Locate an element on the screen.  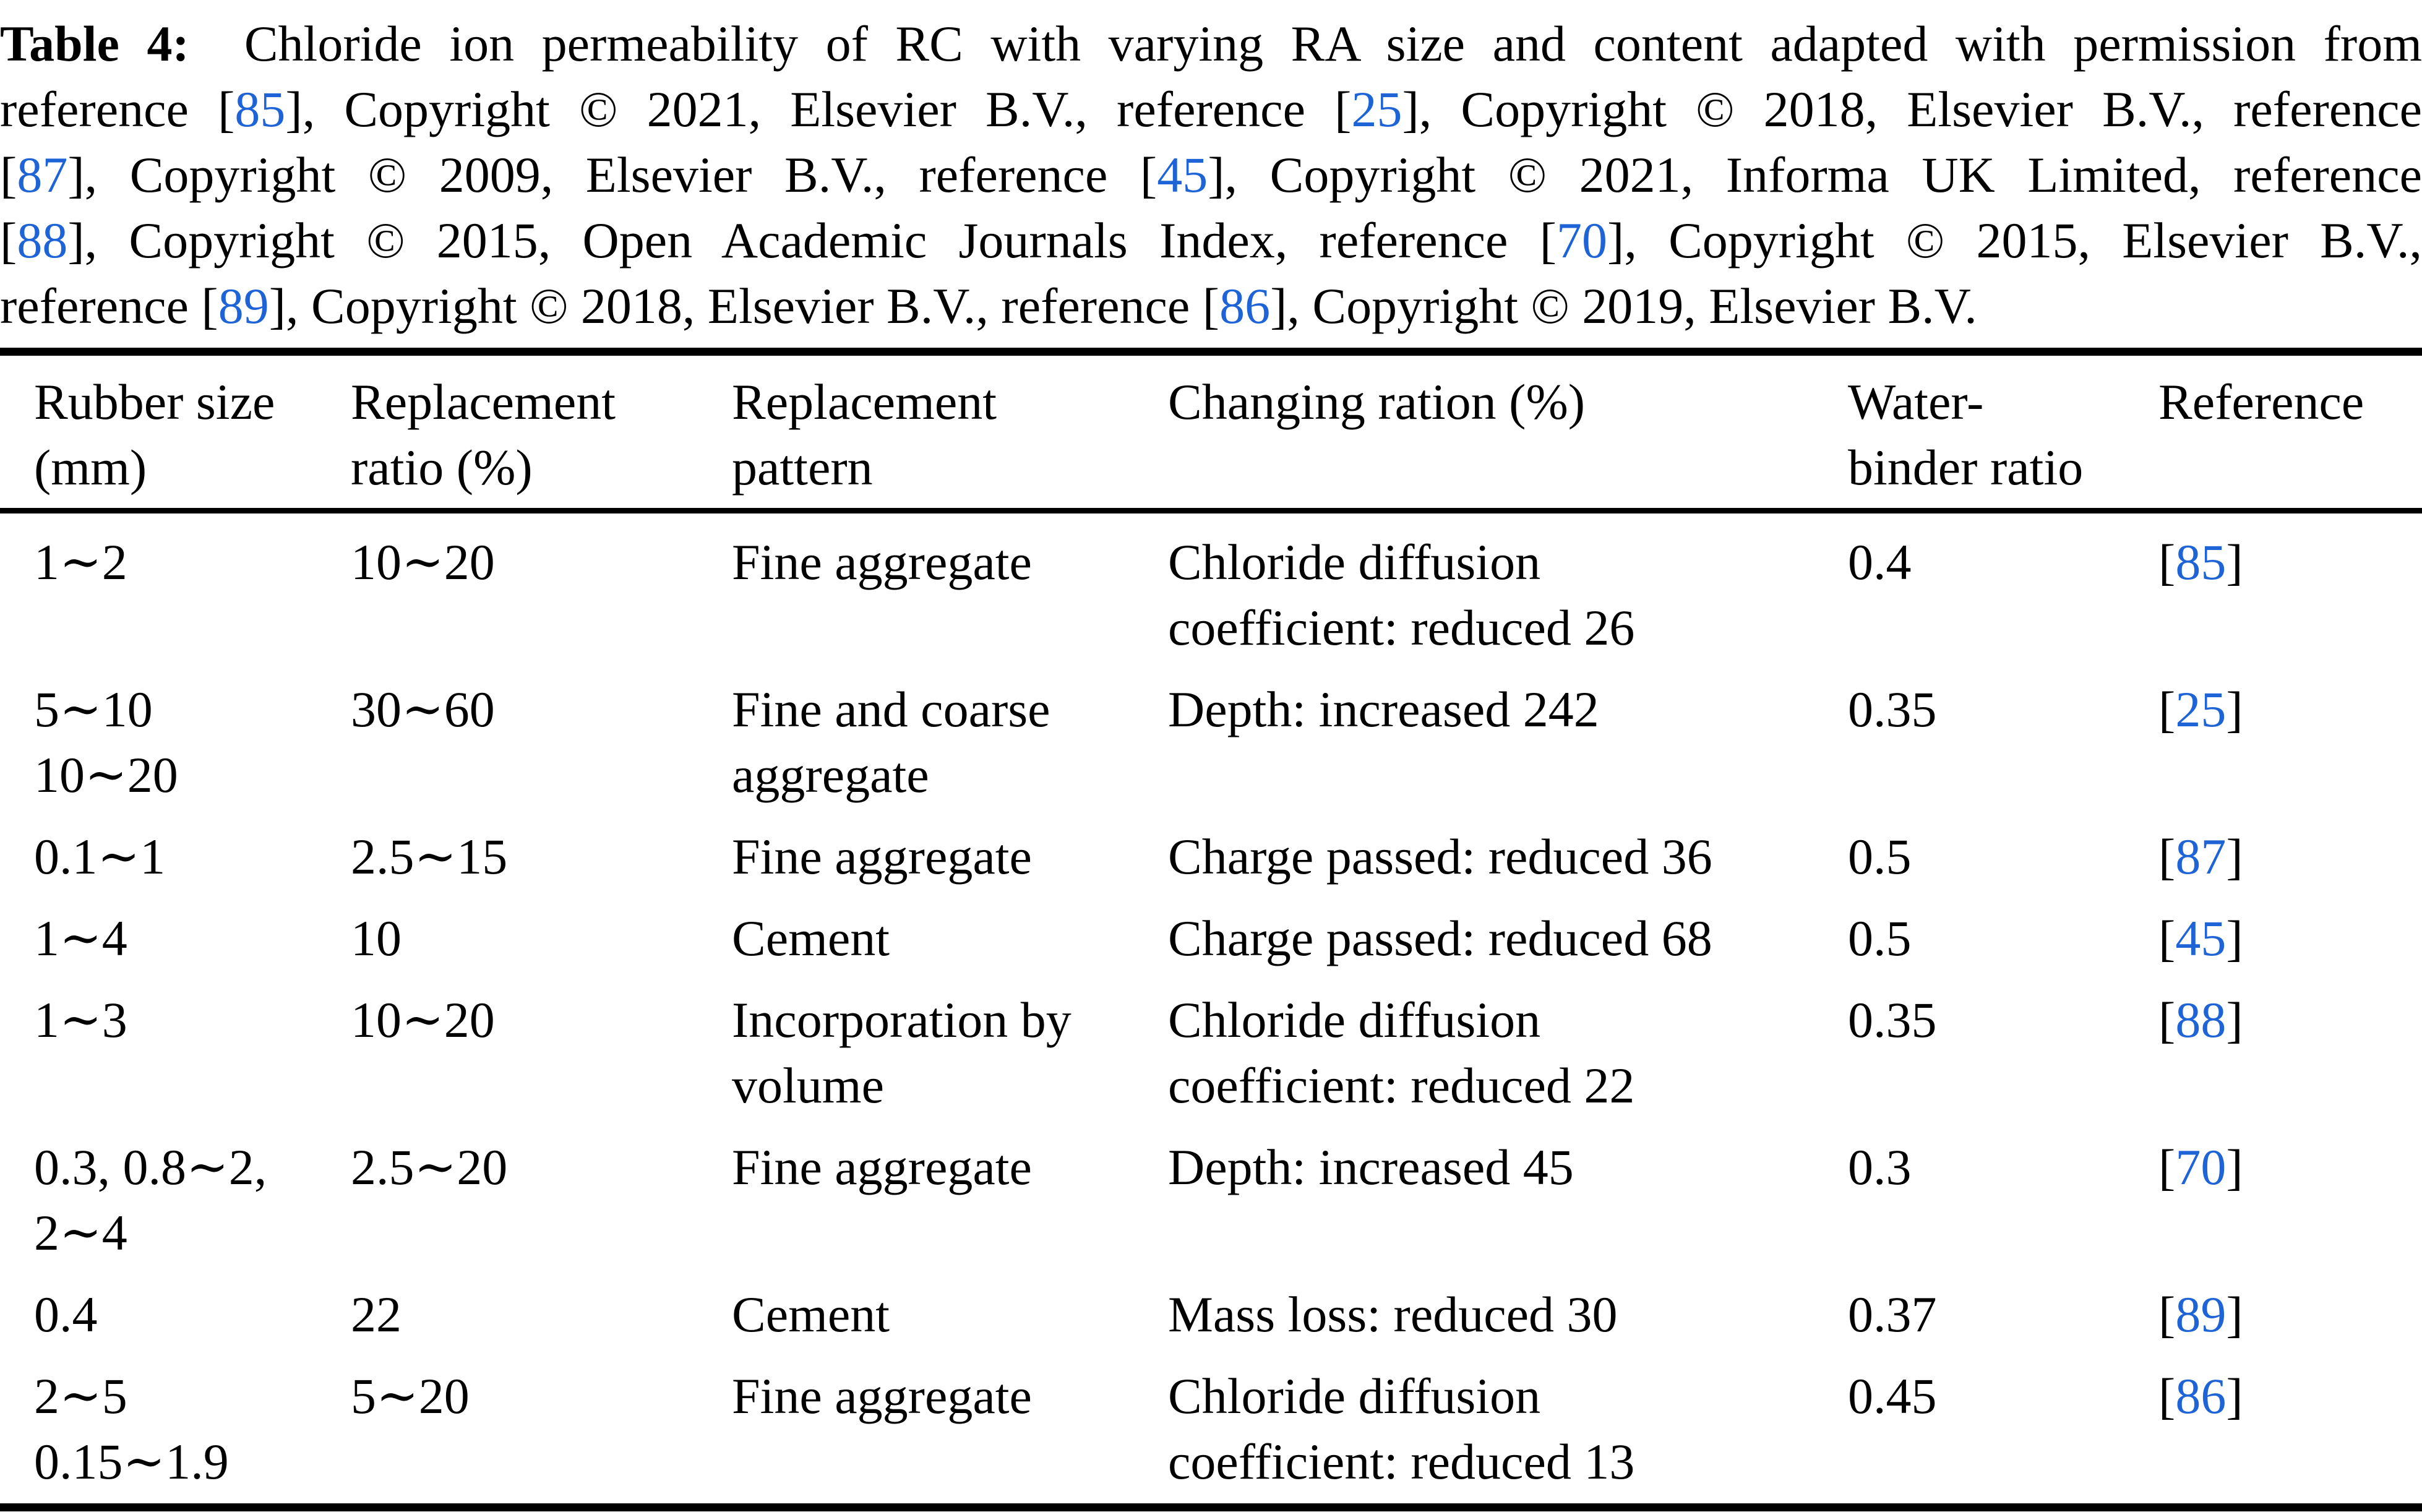
cell-rubber_size: 0.1∼1 is located at coordinates (175, 849).